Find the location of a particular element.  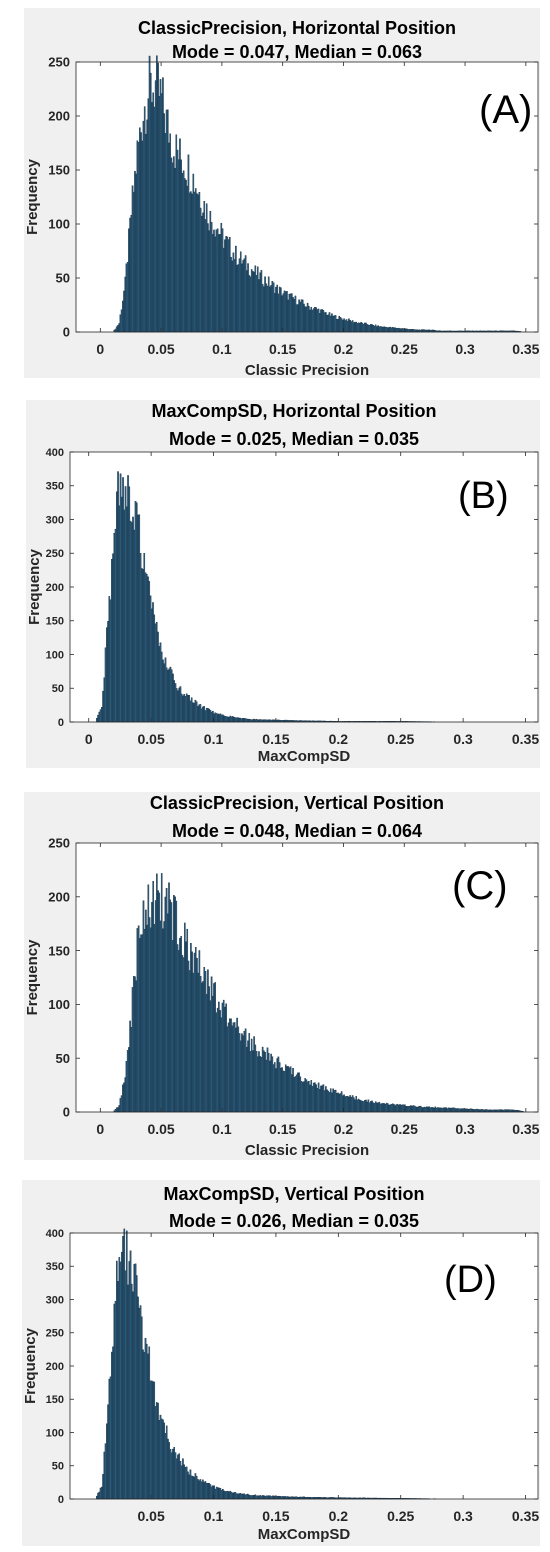

y-tick-label: 350 is located at coordinates (55, 487).